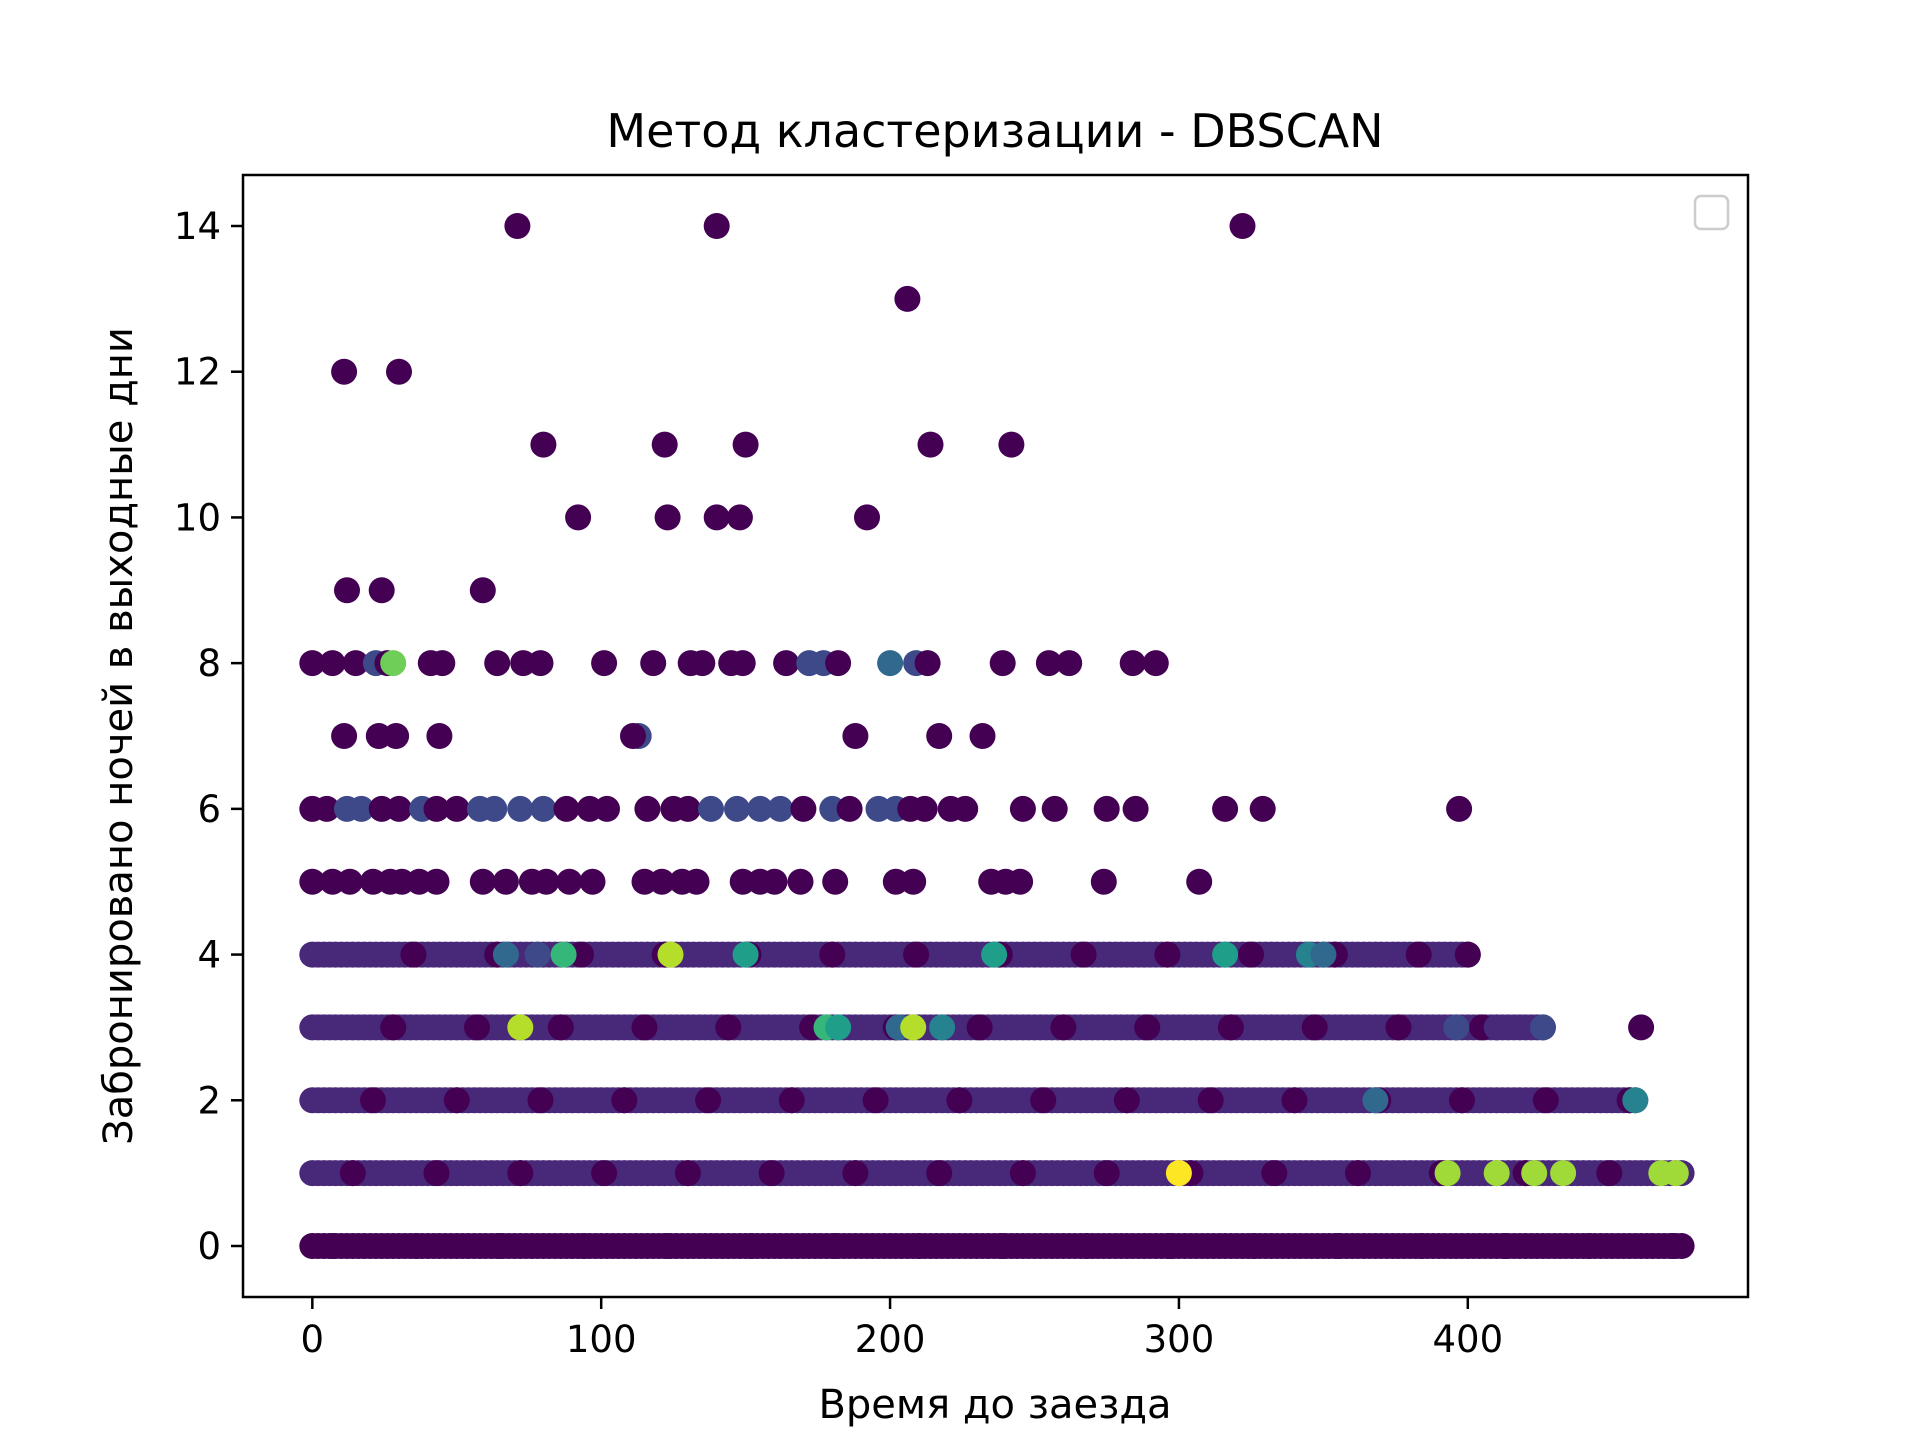 This screenshot has height=1445, width=1920. Describe the element at coordinates (209, 955) in the screenshot. I see `y-tick-label: 4` at that location.